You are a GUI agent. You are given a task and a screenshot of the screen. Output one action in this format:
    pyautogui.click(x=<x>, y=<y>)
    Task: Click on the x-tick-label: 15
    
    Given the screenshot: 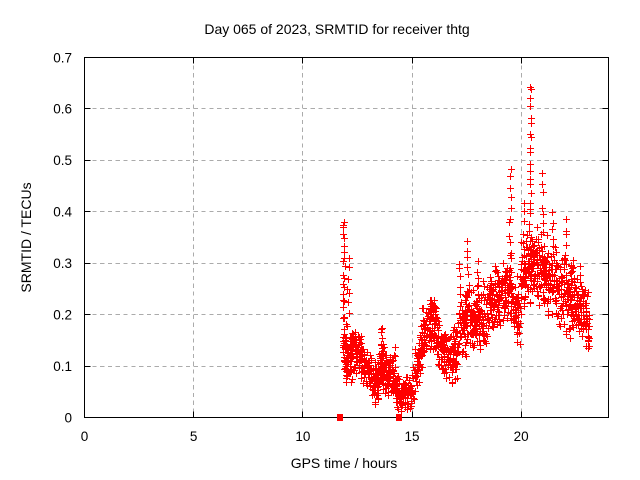 What is the action you would take?
    pyautogui.click(x=411, y=436)
    